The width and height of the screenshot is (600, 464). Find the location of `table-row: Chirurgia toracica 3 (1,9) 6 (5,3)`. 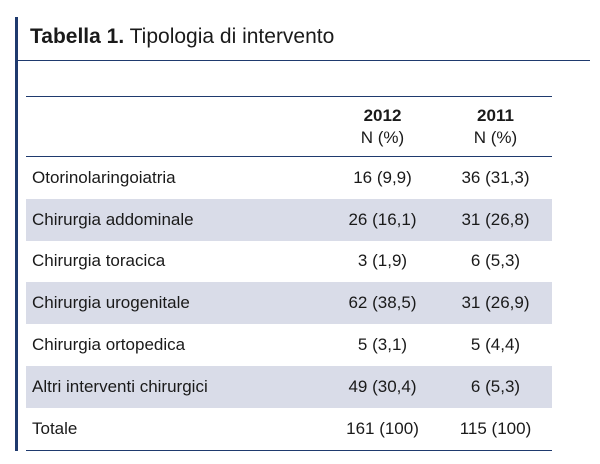

table-row: Chirurgia toracica 3 (1,9) 6 (5,3) is located at coordinates (289, 262).